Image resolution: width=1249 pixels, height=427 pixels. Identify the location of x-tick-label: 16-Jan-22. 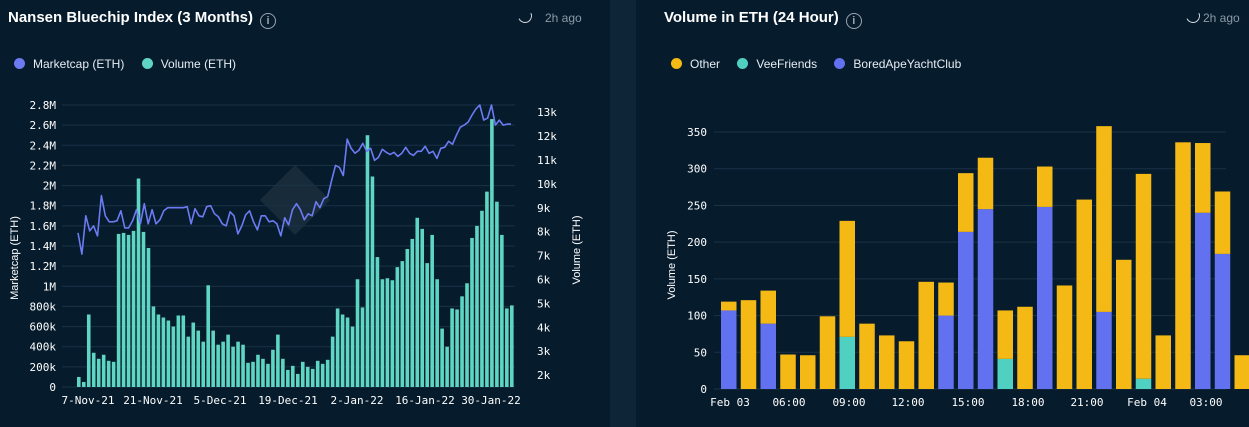
(425, 400).